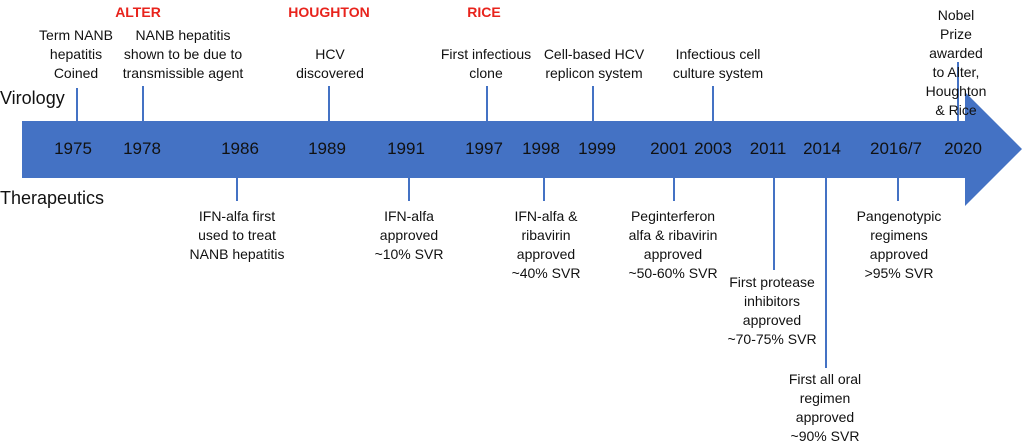 This screenshot has height=446, width=1024. What do you see at coordinates (138, 12) in the screenshot?
I see `laureate-alter: ALTER` at bounding box center [138, 12].